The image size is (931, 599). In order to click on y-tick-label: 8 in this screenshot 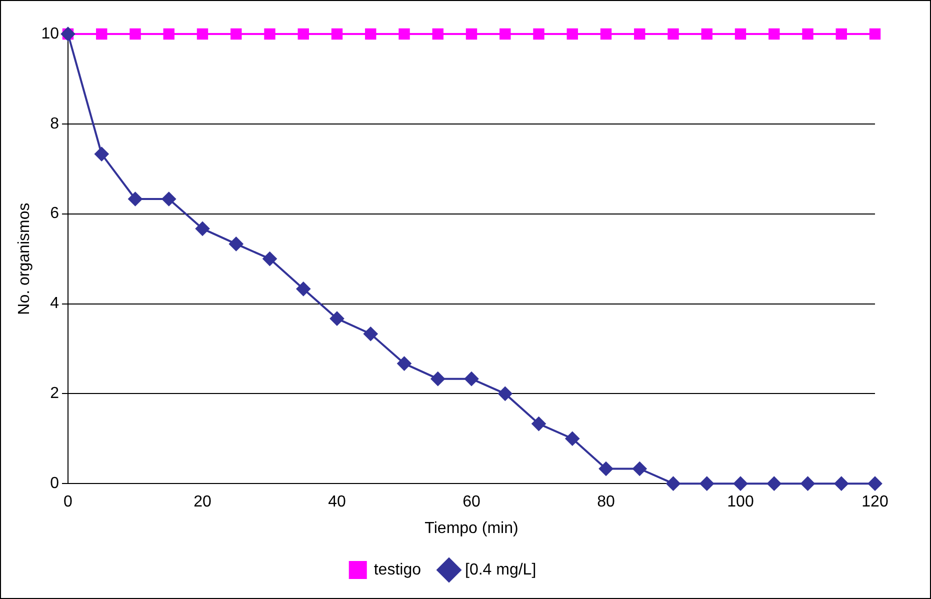, I will do `click(55, 123)`.